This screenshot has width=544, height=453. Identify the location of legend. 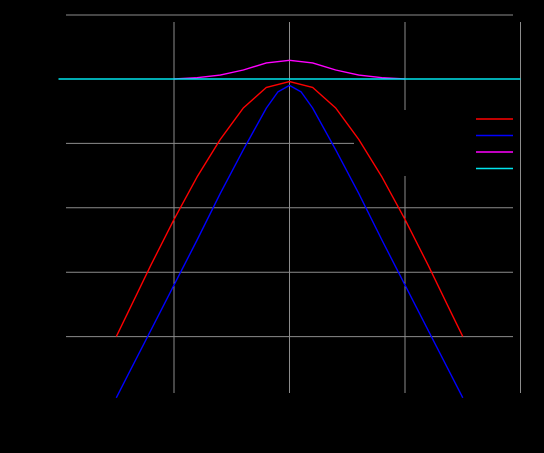
(494, 144).